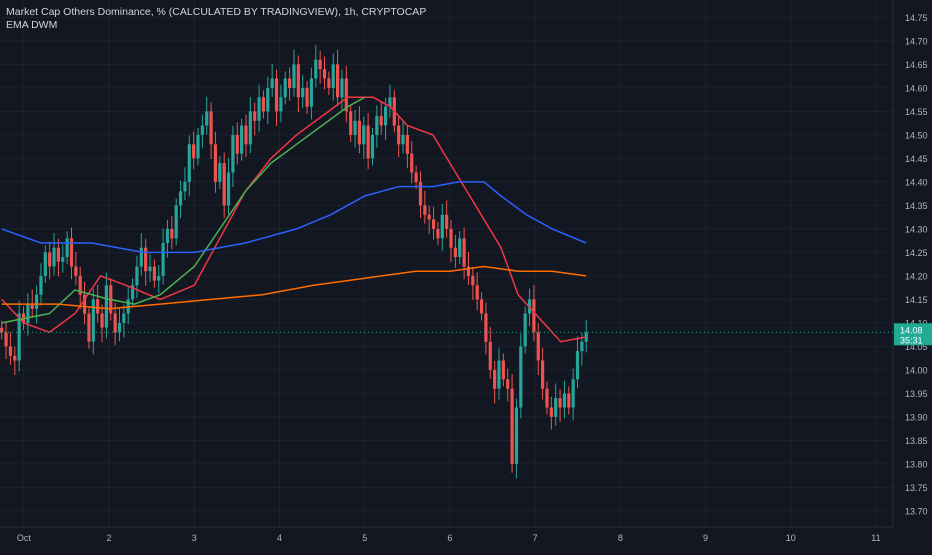  What do you see at coordinates (446, 534) in the screenshot?
I see `time-axis: Oct 2 3 4 5 6 7 8 9 10 11` at bounding box center [446, 534].